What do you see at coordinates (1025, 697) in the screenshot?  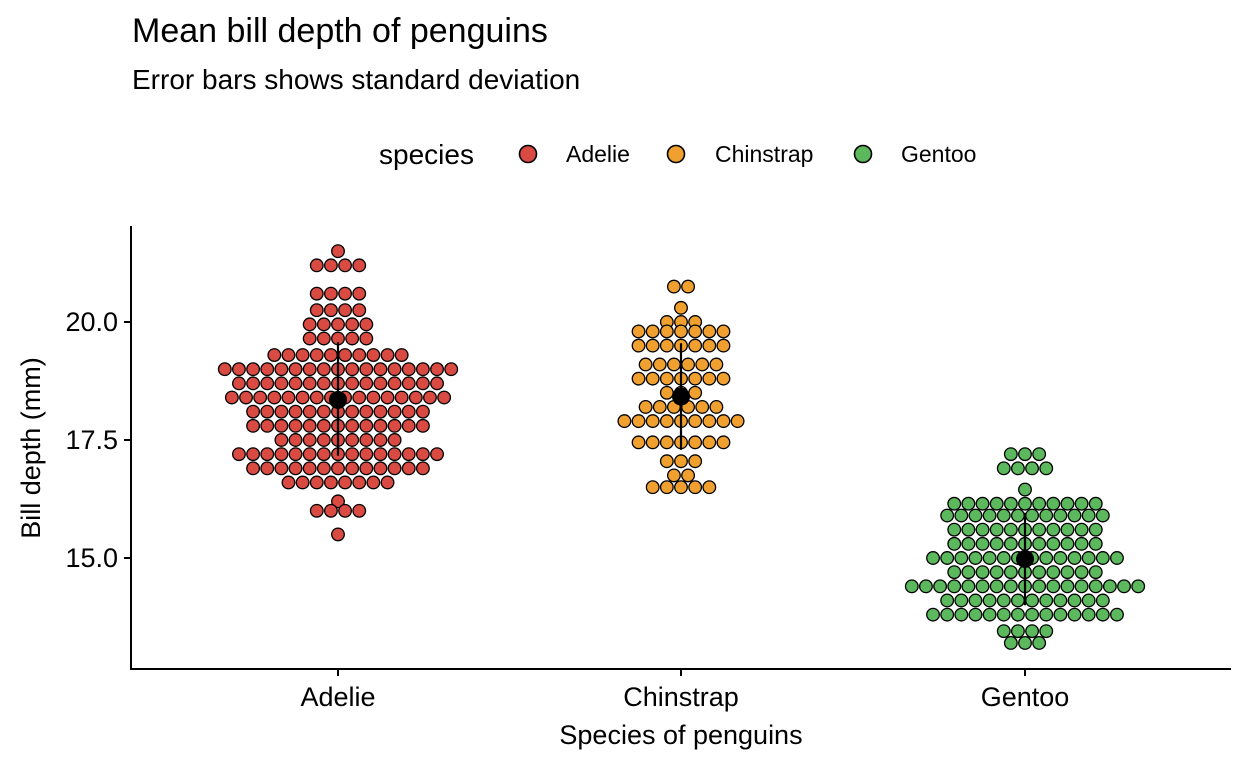 I see `x-tick-label: Gentoo` at bounding box center [1025, 697].